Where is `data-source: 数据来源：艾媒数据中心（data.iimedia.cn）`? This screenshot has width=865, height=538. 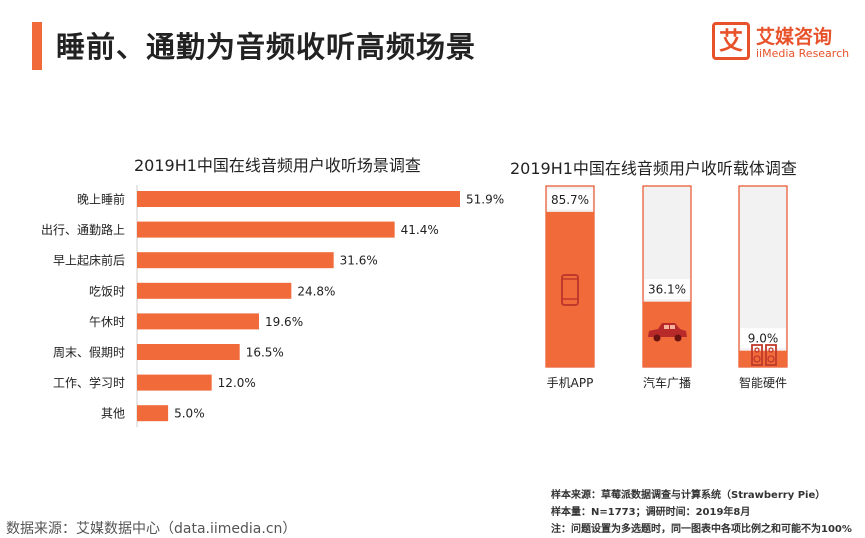
data-source: 数据来源：艾媒数据中心（data.iimedia.cn） is located at coordinates (151, 529).